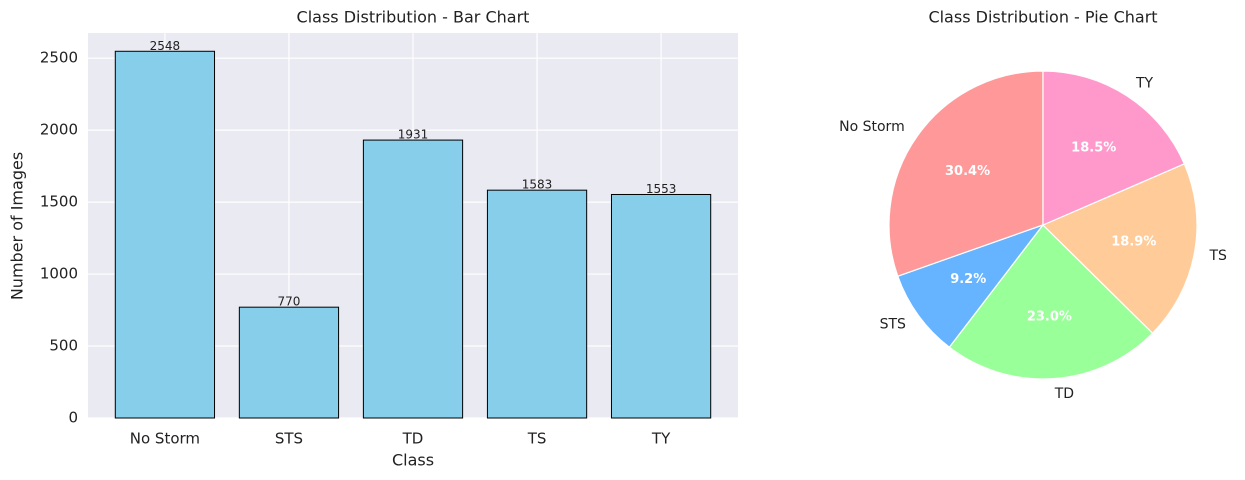 The width and height of the screenshot is (1245, 480). I want to click on y-tick-label: 2500, so click(59, 58).